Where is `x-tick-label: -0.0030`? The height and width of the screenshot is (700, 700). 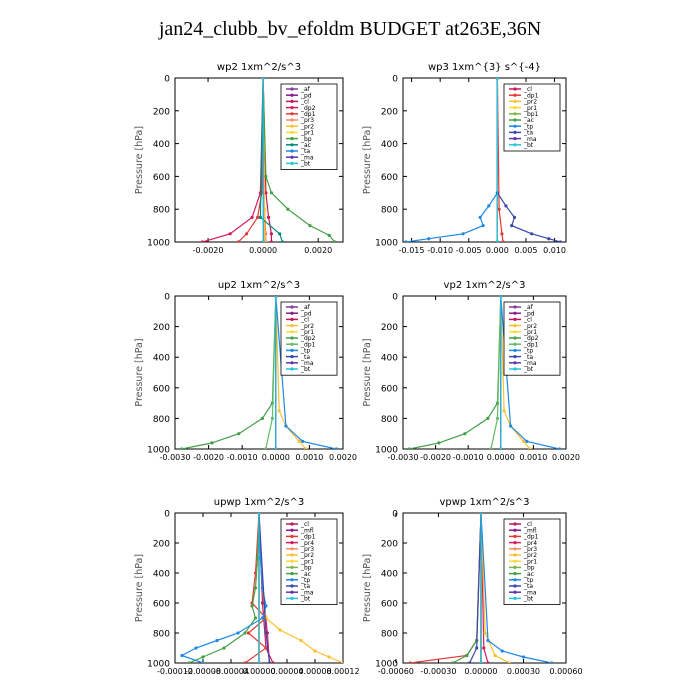 x-tick-label: -0.0030 is located at coordinates (175, 457).